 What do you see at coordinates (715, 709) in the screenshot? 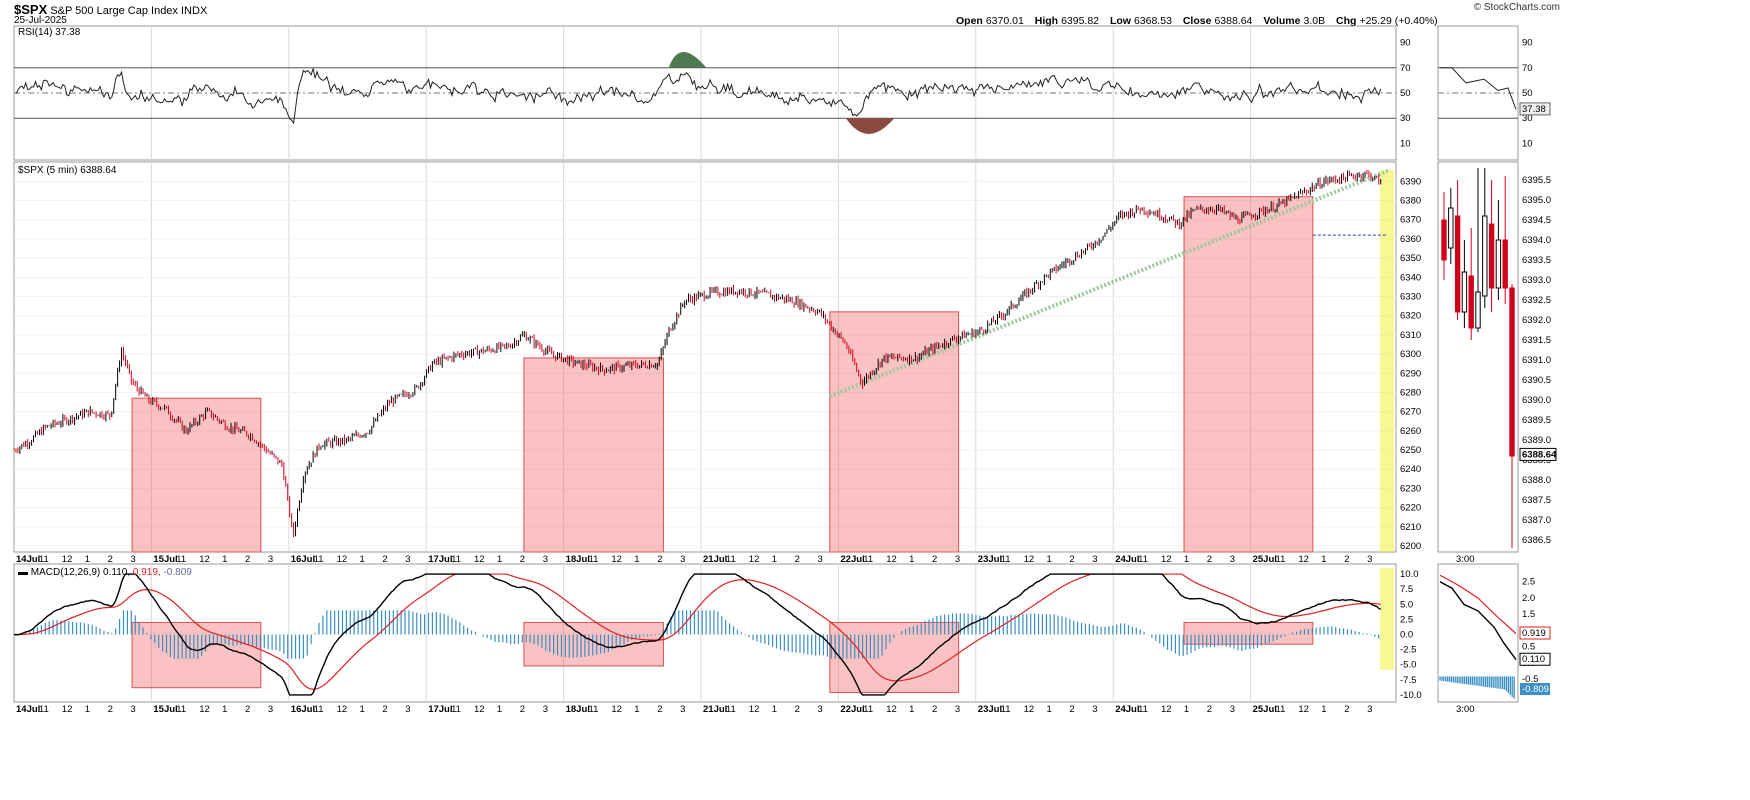
I see `x-day-label: 21Jul` at bounding box center [715, 709].